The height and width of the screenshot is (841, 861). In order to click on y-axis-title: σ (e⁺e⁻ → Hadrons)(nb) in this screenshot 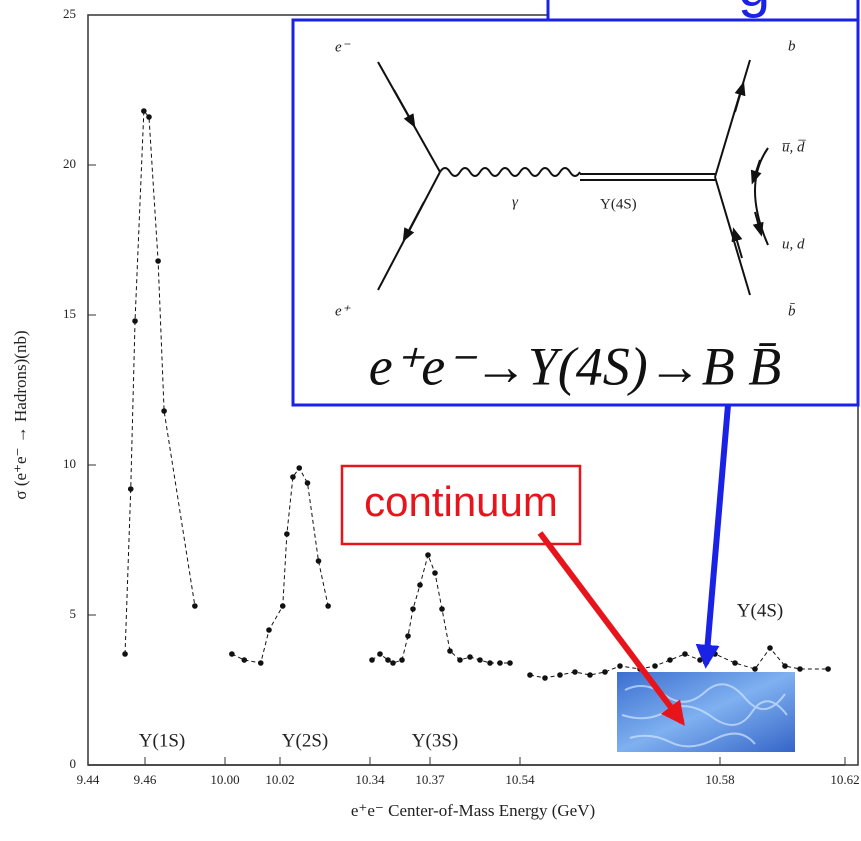, I will do `click(20, 414)`.